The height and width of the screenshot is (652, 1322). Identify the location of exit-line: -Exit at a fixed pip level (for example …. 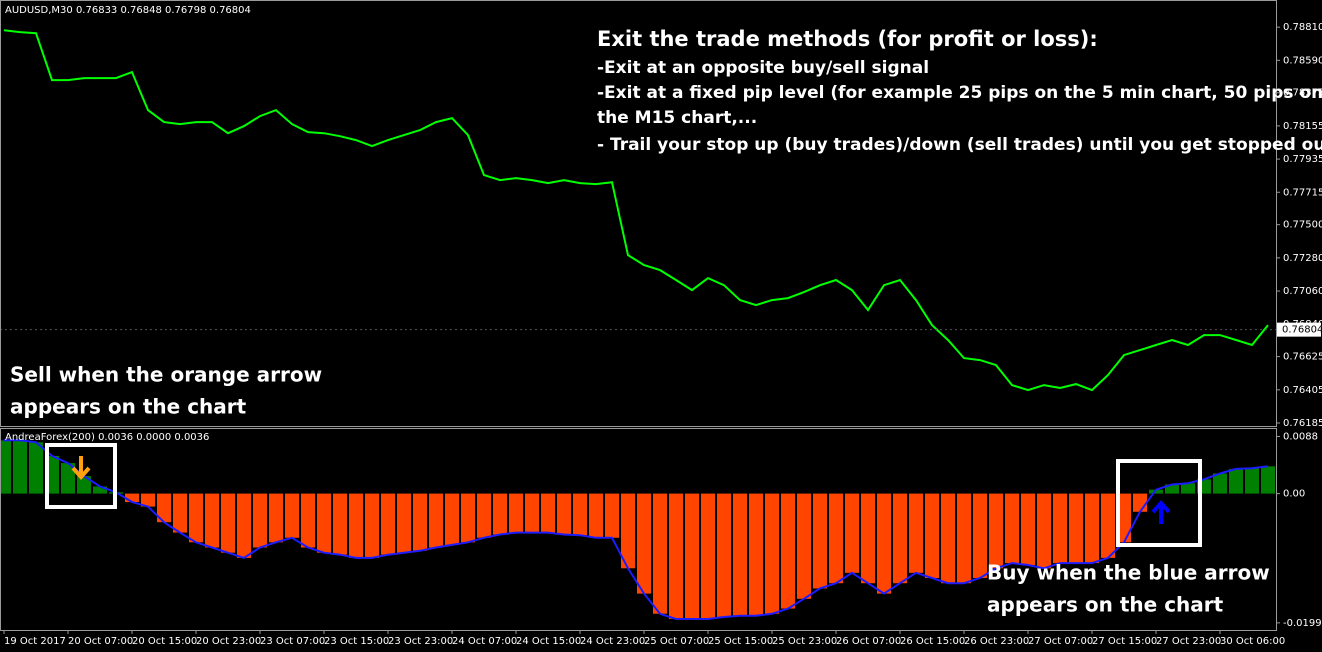
(959, 93).